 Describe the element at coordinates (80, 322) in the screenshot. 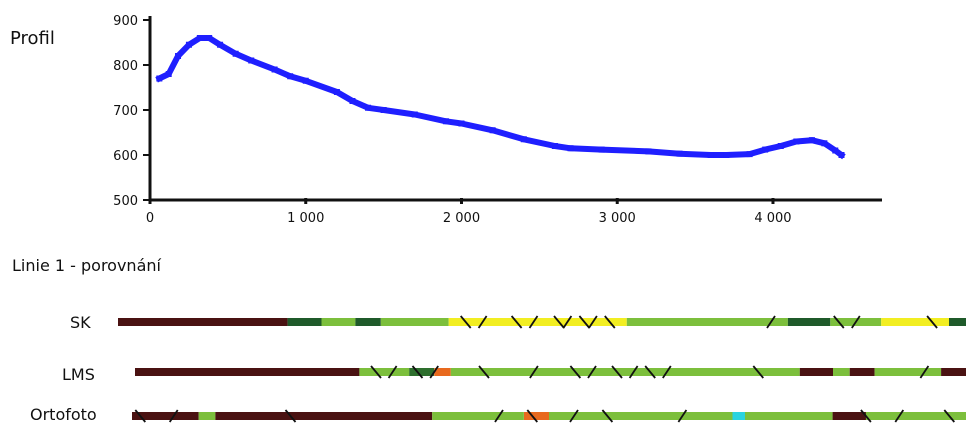

I see `row-label-sk: SK` at that location.